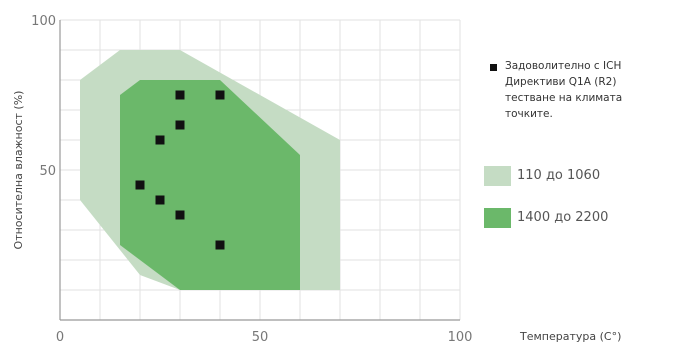  Describe the element at coordinates (493, 67) in the screenshot. I see `legend-marker-square` at that location.